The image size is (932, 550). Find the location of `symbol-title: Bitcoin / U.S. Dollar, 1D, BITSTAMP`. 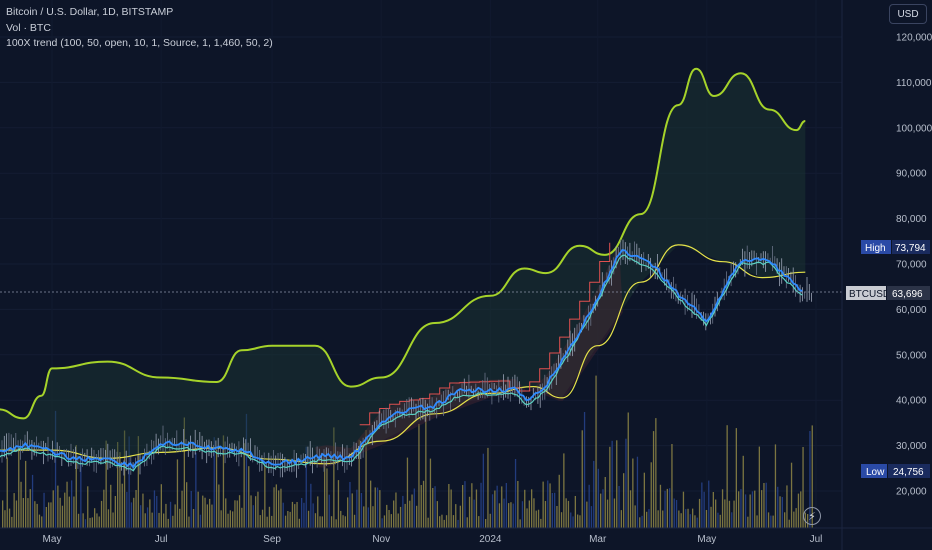

symbol-title: Bitcoin / U.S. Dollar, 1D, BITSTAMP is located at coordinates (90, 12).